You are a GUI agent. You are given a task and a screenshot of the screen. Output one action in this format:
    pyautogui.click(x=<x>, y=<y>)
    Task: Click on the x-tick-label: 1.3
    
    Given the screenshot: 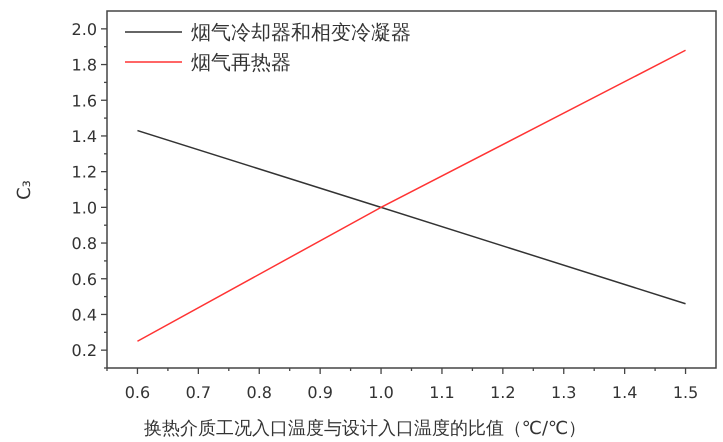 What is the action you would take?
    pyautogui.click(x=563, y=392)
    